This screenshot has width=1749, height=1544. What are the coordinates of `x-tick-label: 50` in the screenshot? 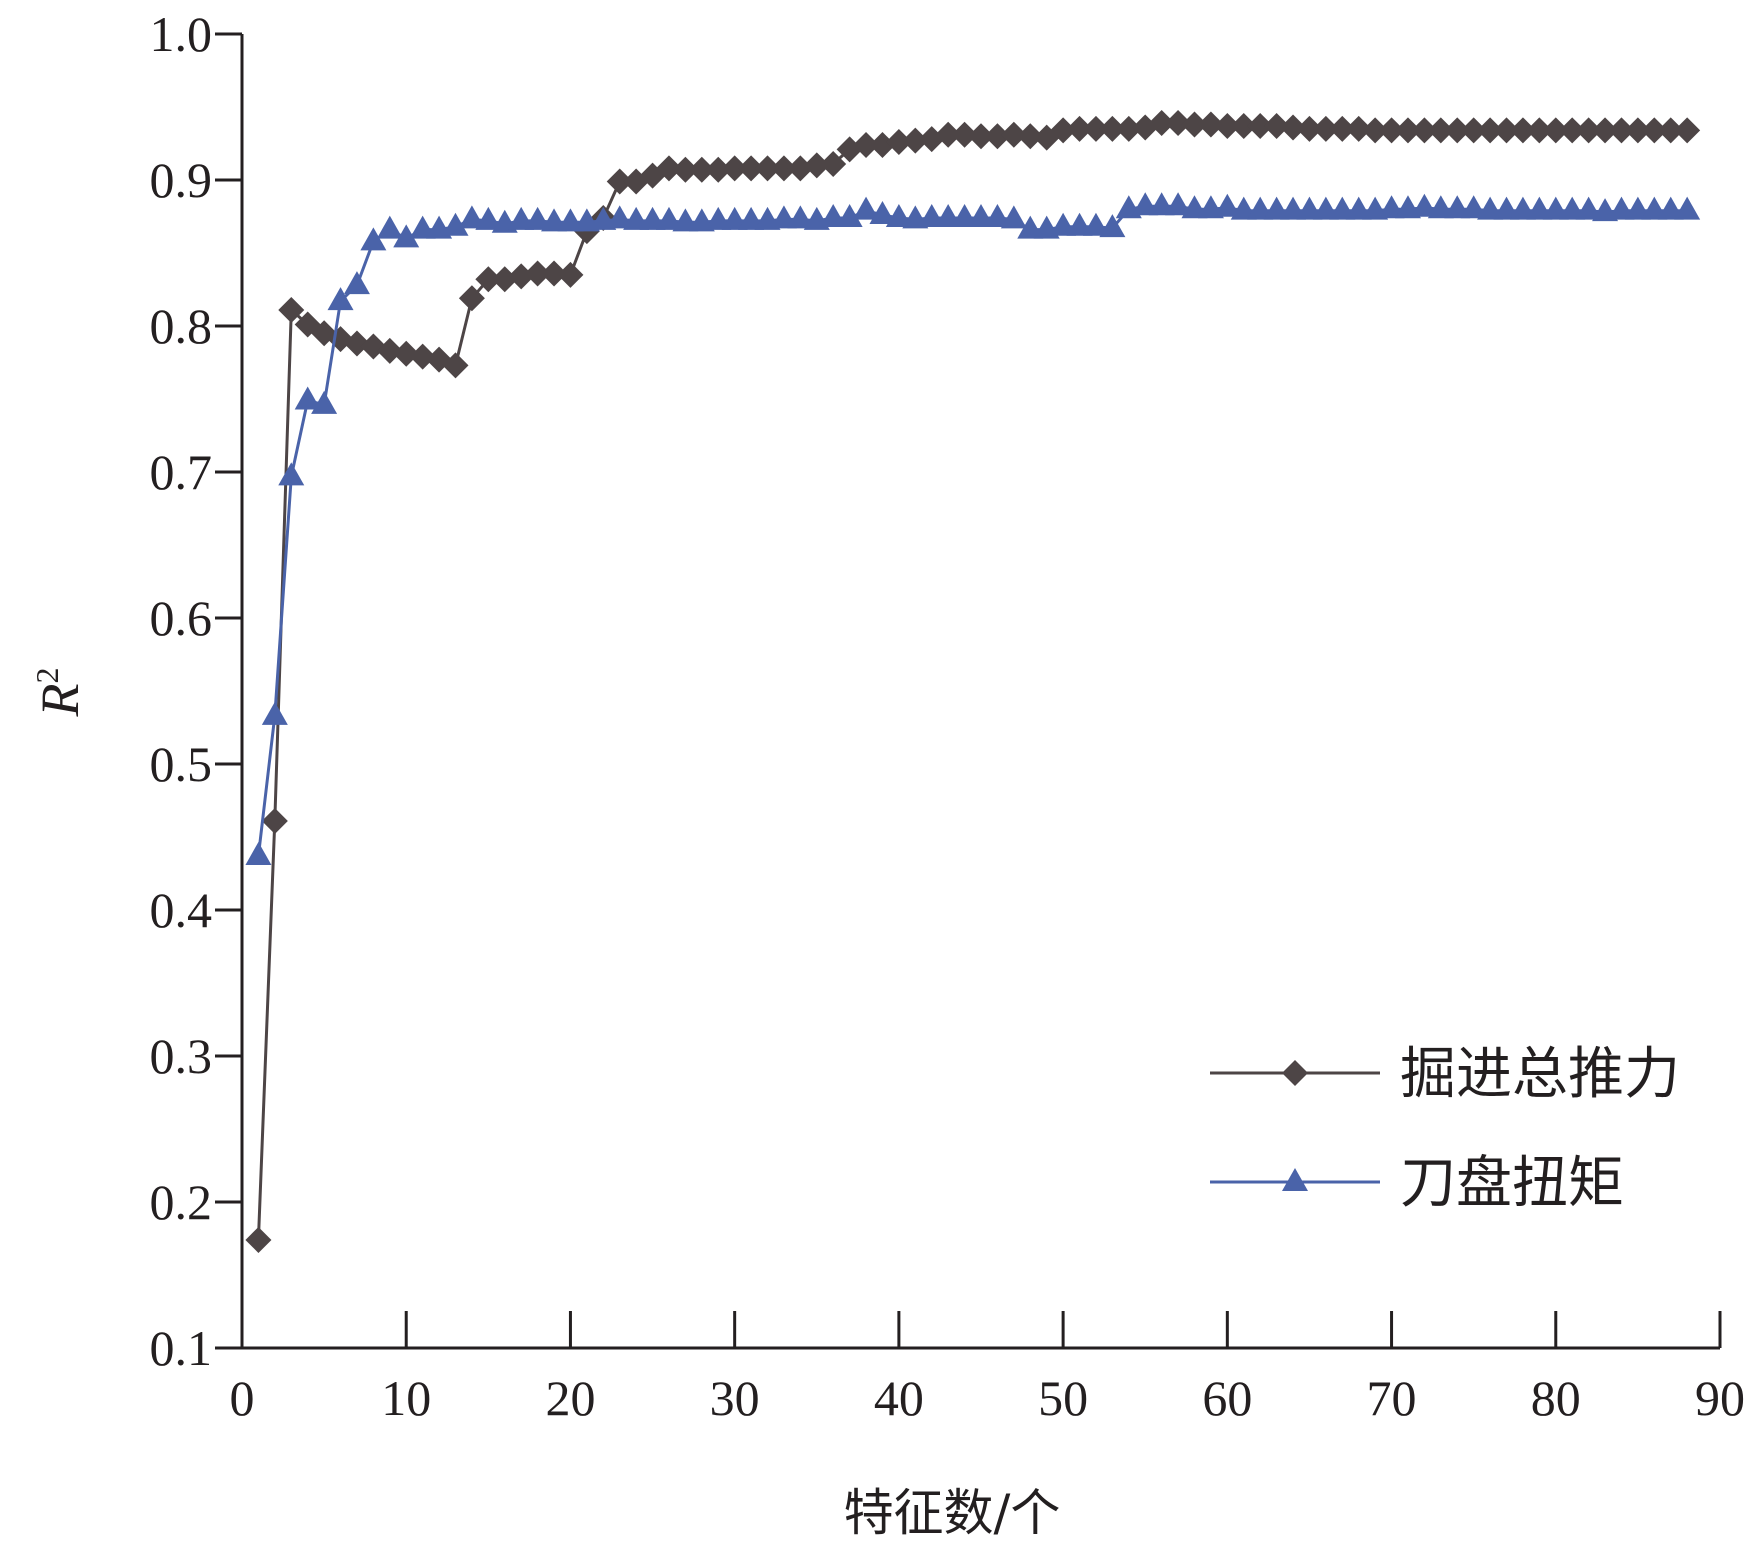 It's located at (1063, 1398).